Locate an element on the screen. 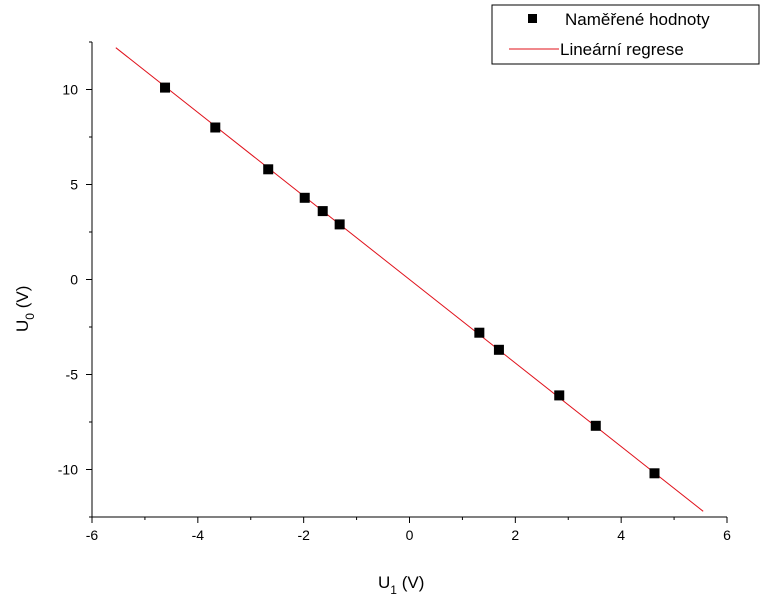  x-tick-label: 6 is located at coordinates (727, 535).